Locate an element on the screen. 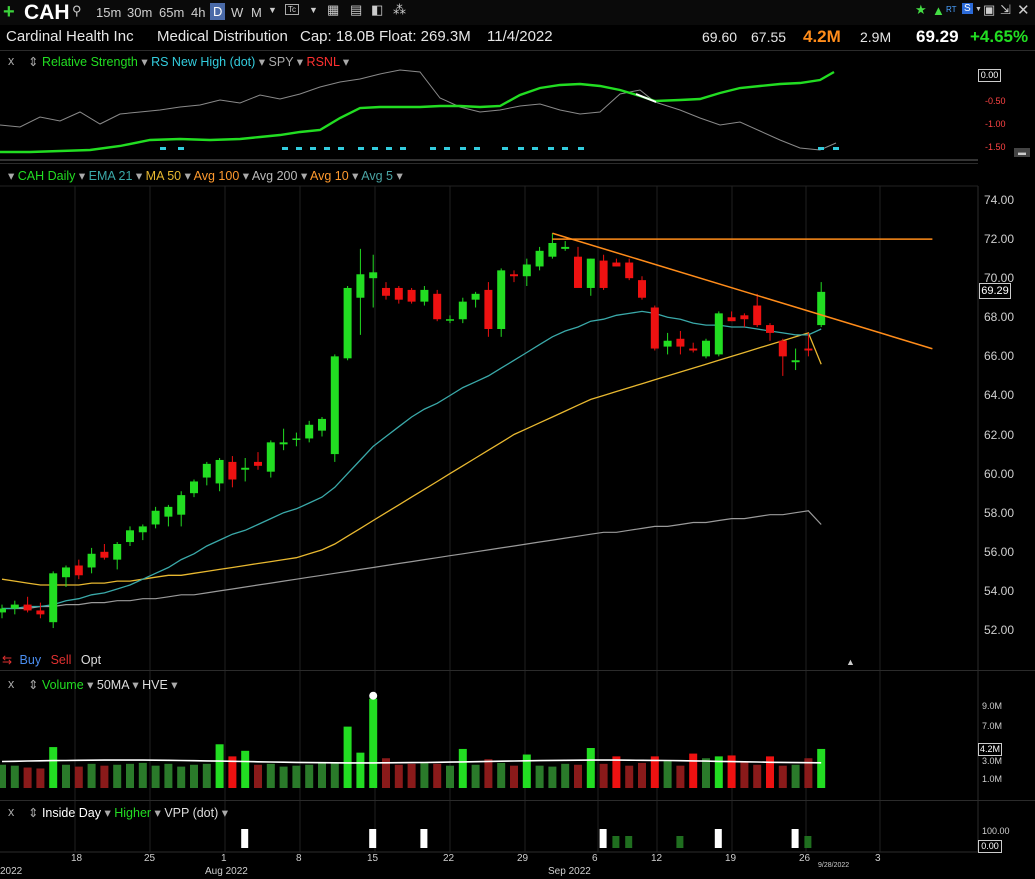  event-current-box: 0.00 is located at coordinates (990, 846).